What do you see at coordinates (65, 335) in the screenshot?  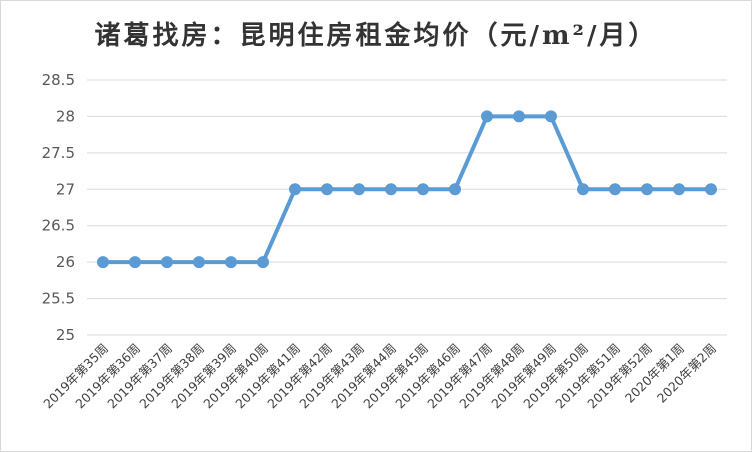 I see `y-tick-label: 25` at bounding box center [65, 335].